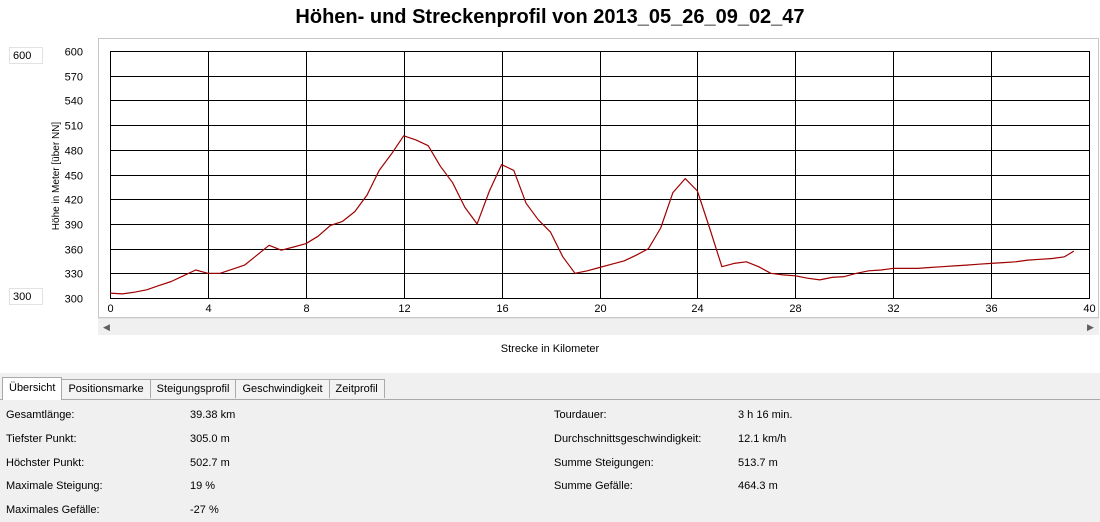 Image resolution: width=1100 pixels, height=522 pixels. What do you see at coordinates (762, 439) in the screenshot?
I see `stat-value: 12.1 km/h` at bounding box center [762, 439].